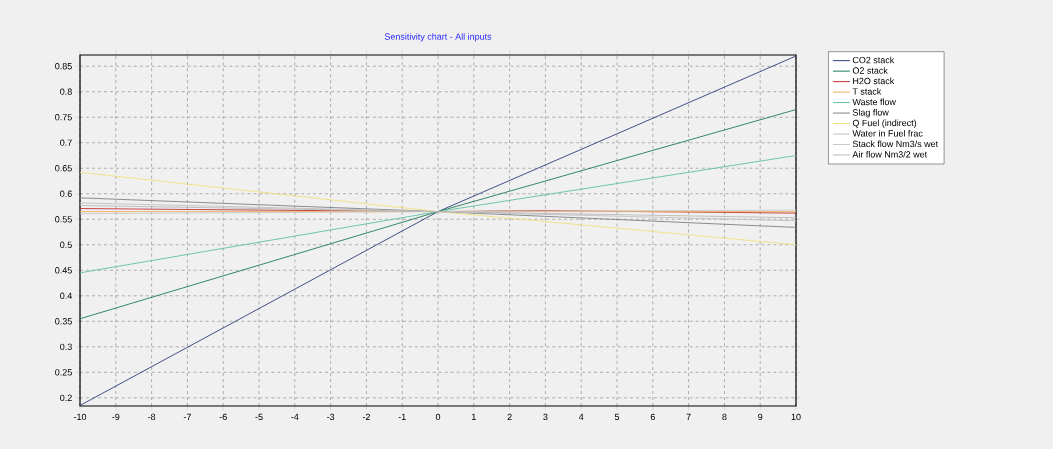  Describe the element at coordinates (870, 70) in the screenshot. I see `legend-label: O2 stack` at that location.